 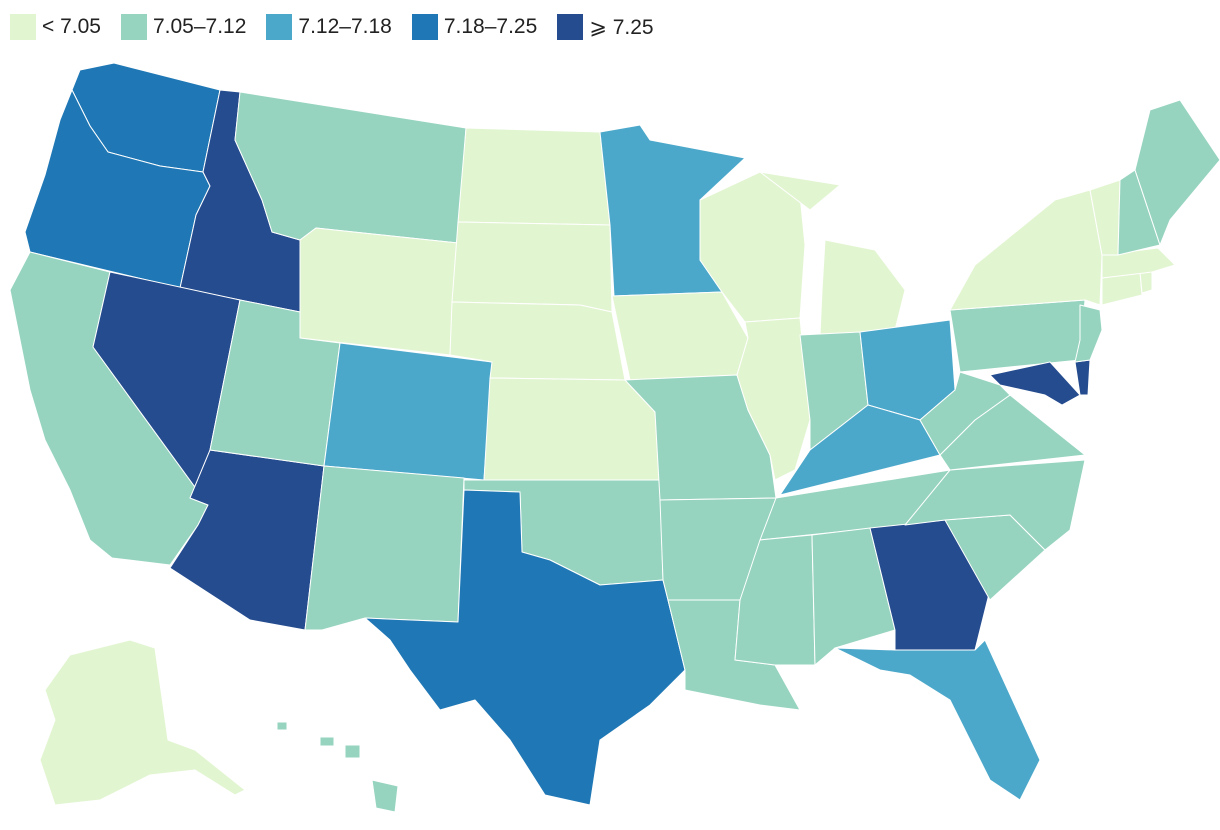 What do you see at coordinates (572, 429) in the screenshot?
I see `state-kansas` at bounding box center [572, 429].